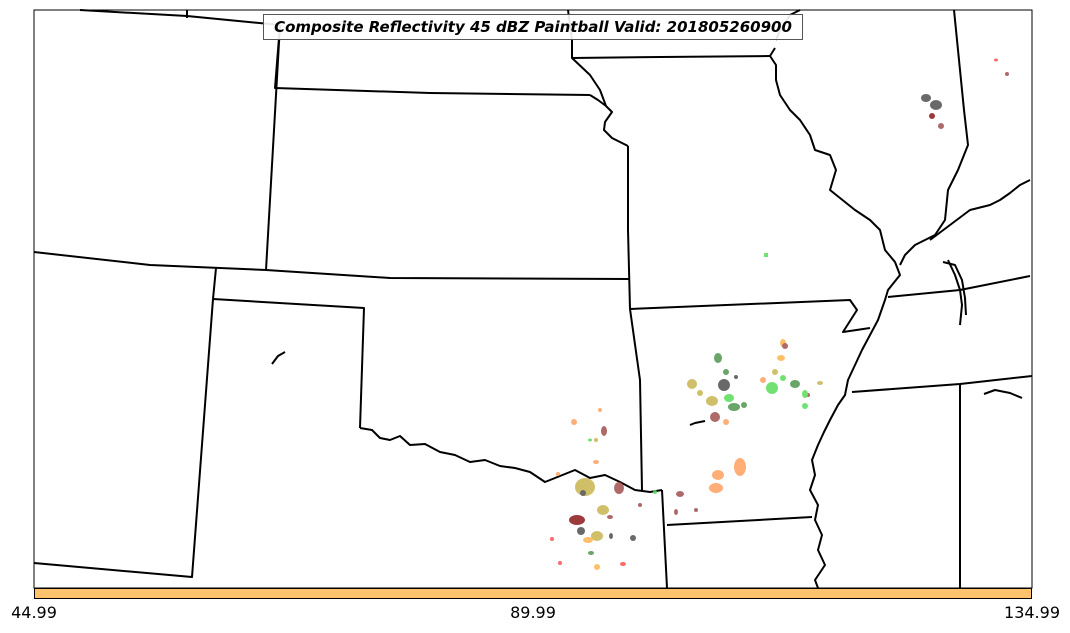  I want to click on colorbar-tick-mid: 89.99, so click(533, 612).